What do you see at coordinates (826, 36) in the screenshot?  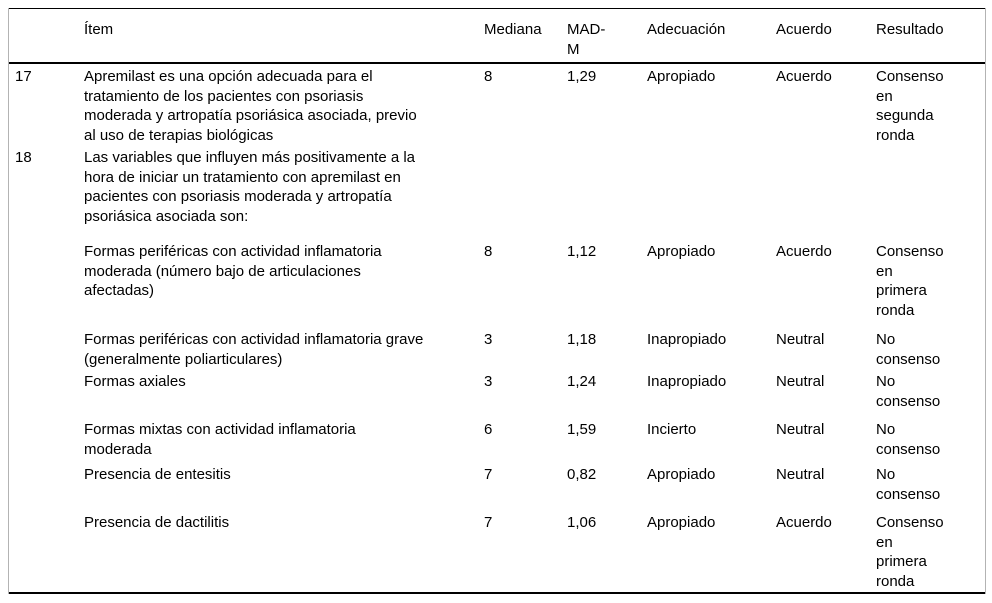 I see `col-header-acuerdo: Acuerdo` at bounding box center [826, 36].